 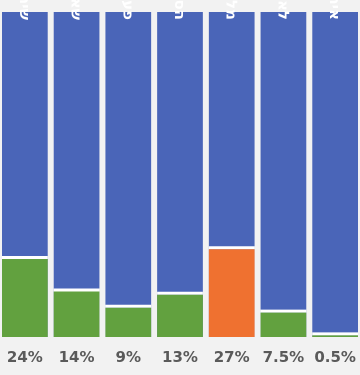 I want to click on category-label-4: מלחמות ומבצעים, so click(x=232, y=10).